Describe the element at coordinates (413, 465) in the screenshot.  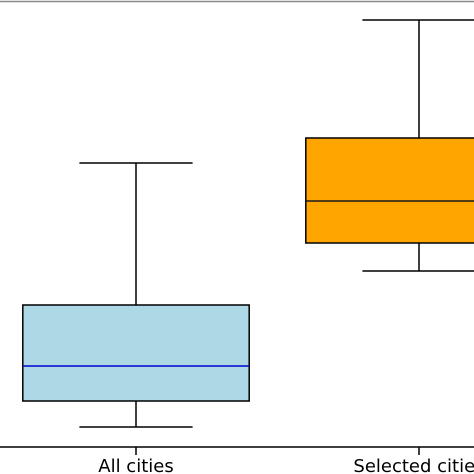
I see `x-tick-label: Selected cities` at that location.